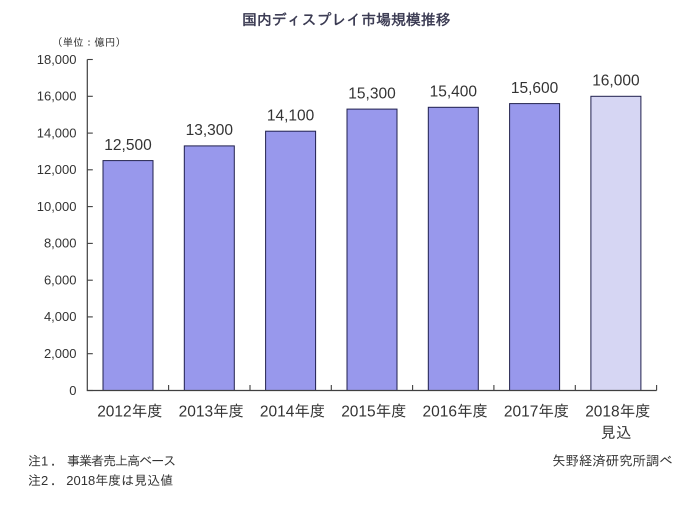 The width and height of the screenshot is (680, 511). What do you see at coordinates (535, 88) in the screenshot?
I see `svg-text: 15,600` at bounding box center [535, 88].